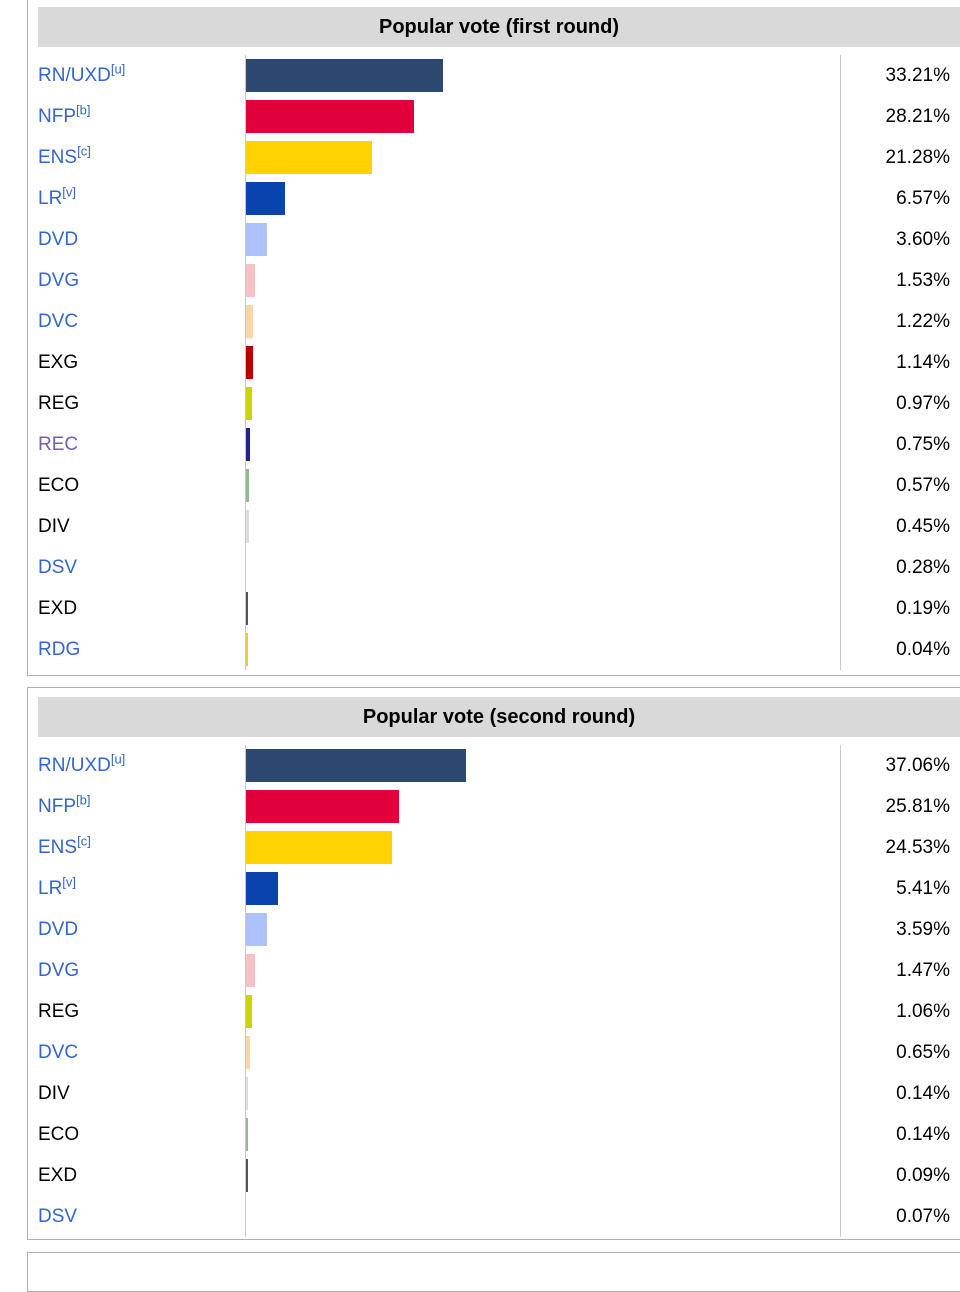 The image size is (960, 1292). Describe the element at coordinates (917, 75) in the screenshot. I see `vote-share-value: 33.21%` at that location.